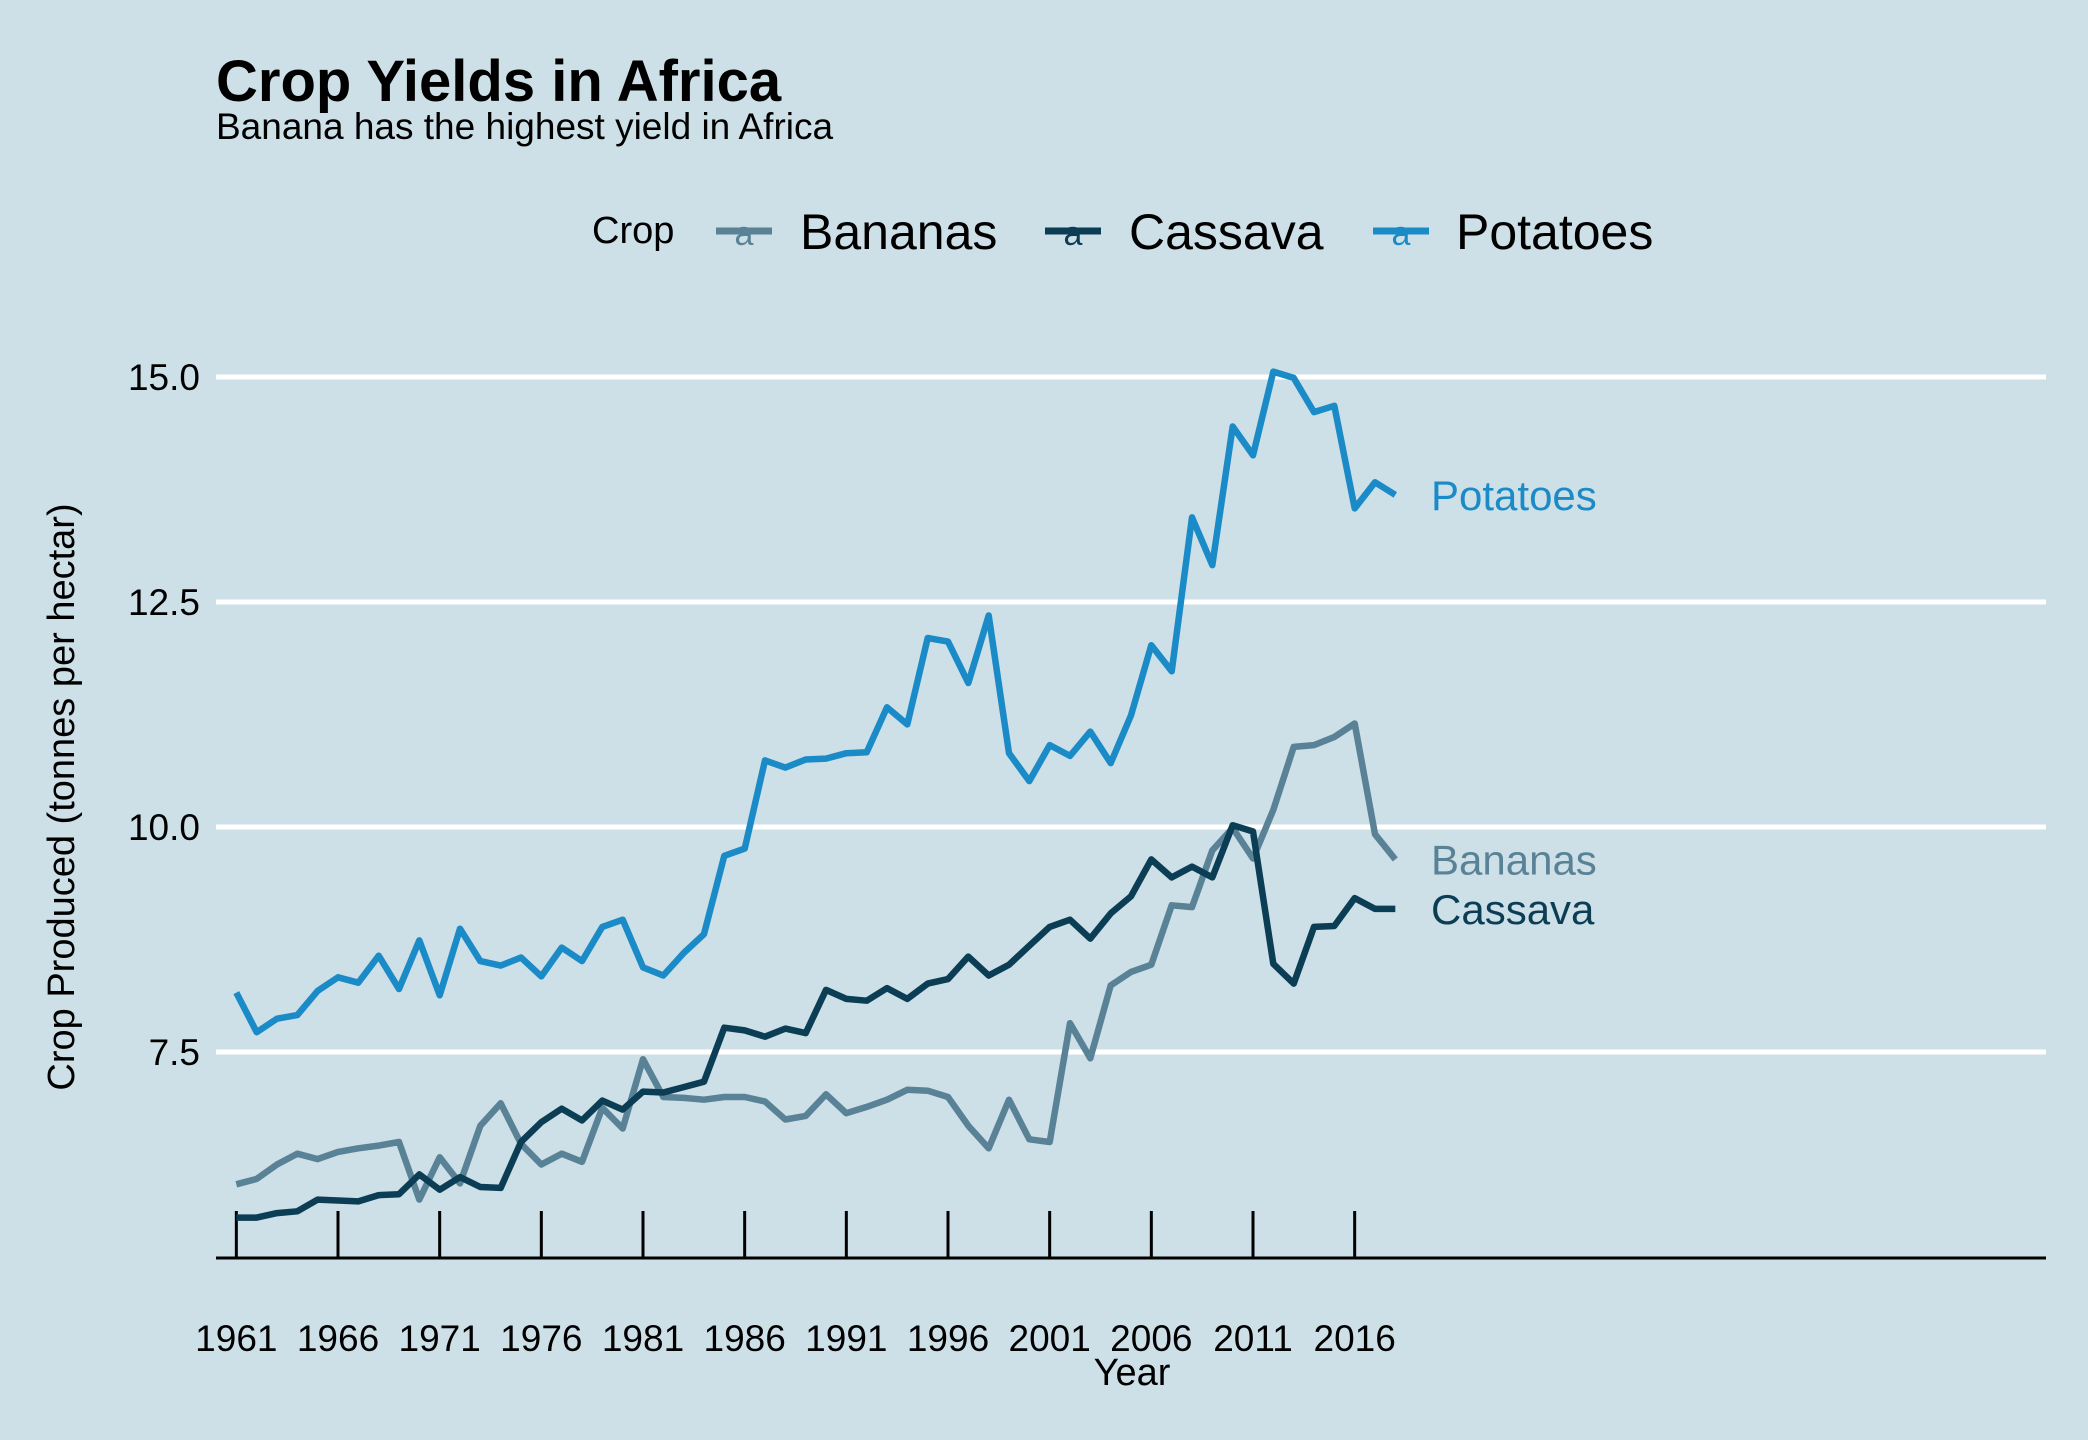 The height and width of the screenshot is (1440, 2088). I want to click on legend-item-potatoes: a Potatoes, so click(1513, 232).